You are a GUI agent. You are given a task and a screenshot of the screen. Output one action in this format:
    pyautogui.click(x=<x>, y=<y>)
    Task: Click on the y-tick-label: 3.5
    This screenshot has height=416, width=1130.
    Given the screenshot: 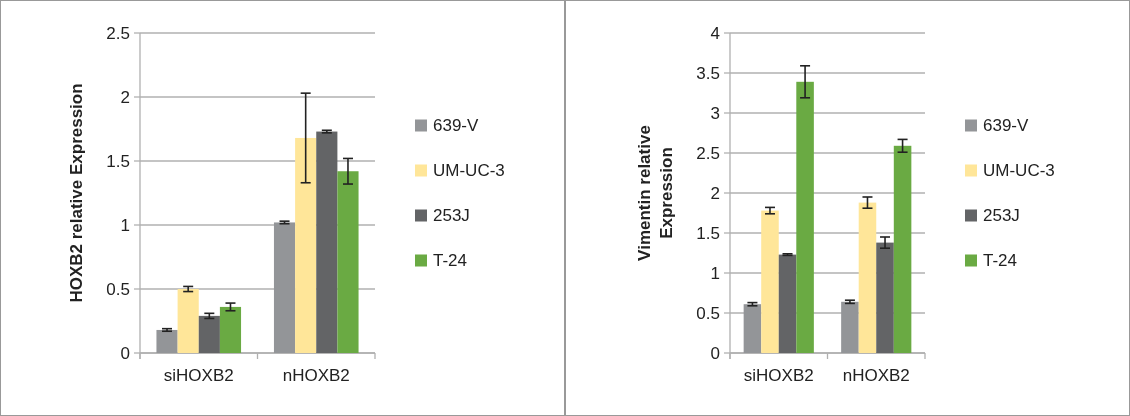 What is the action you would take?
    pyautogui.click(x=708, y=73)
    